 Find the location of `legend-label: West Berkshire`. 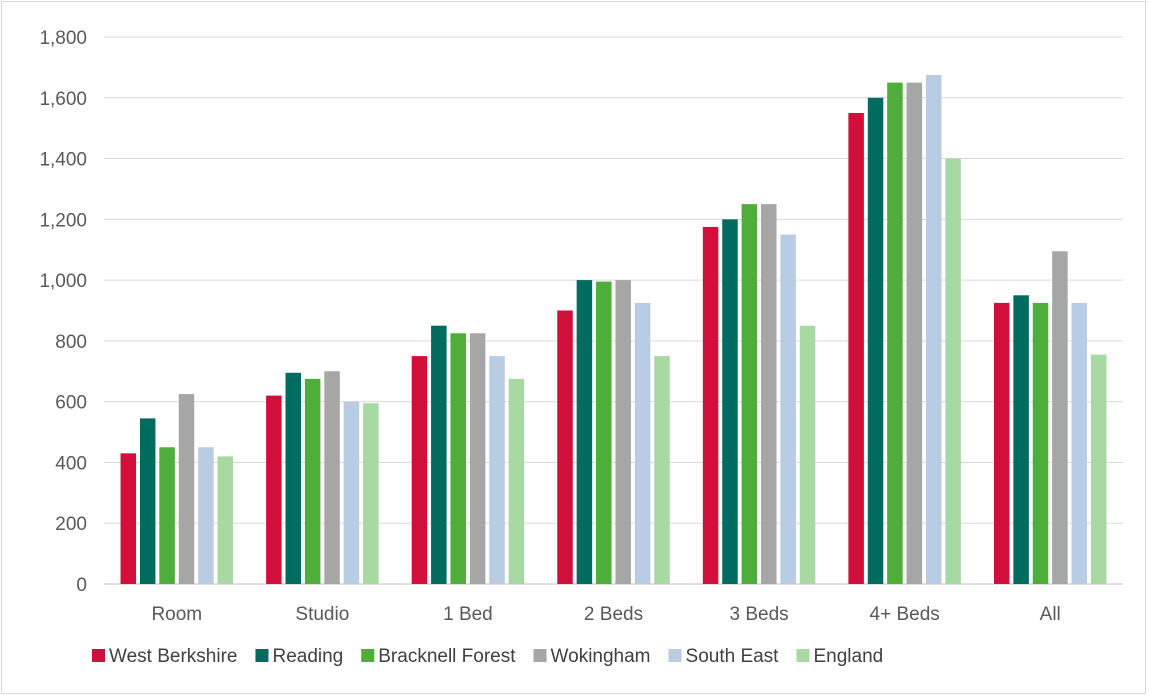

legend-label: West Berkshire is located at coordinates (173, 656).